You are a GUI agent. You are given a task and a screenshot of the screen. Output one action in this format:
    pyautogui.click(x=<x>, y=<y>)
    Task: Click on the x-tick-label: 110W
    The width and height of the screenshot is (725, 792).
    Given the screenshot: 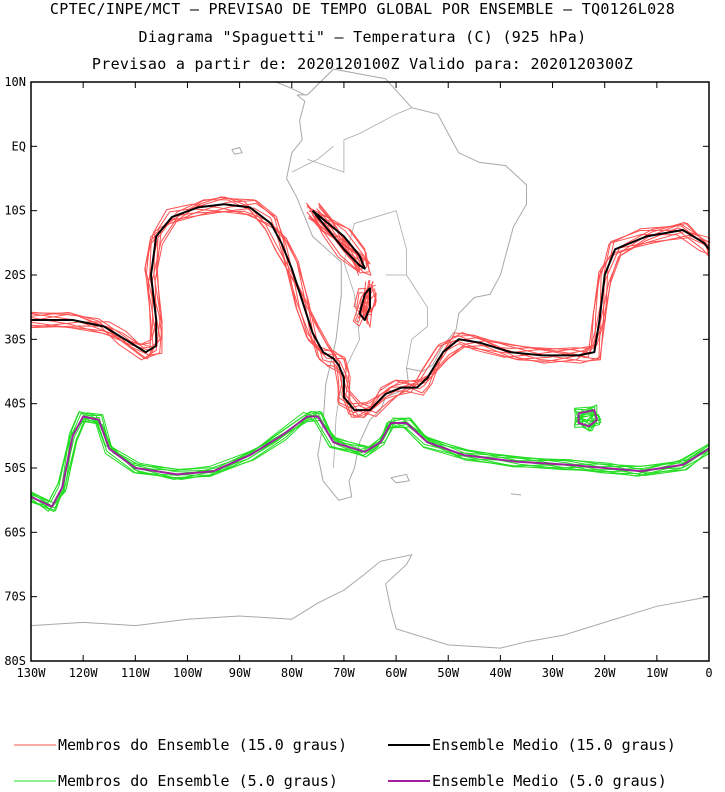 What is the action you would take?
    pyautogui.click(x=136, y=673)
    